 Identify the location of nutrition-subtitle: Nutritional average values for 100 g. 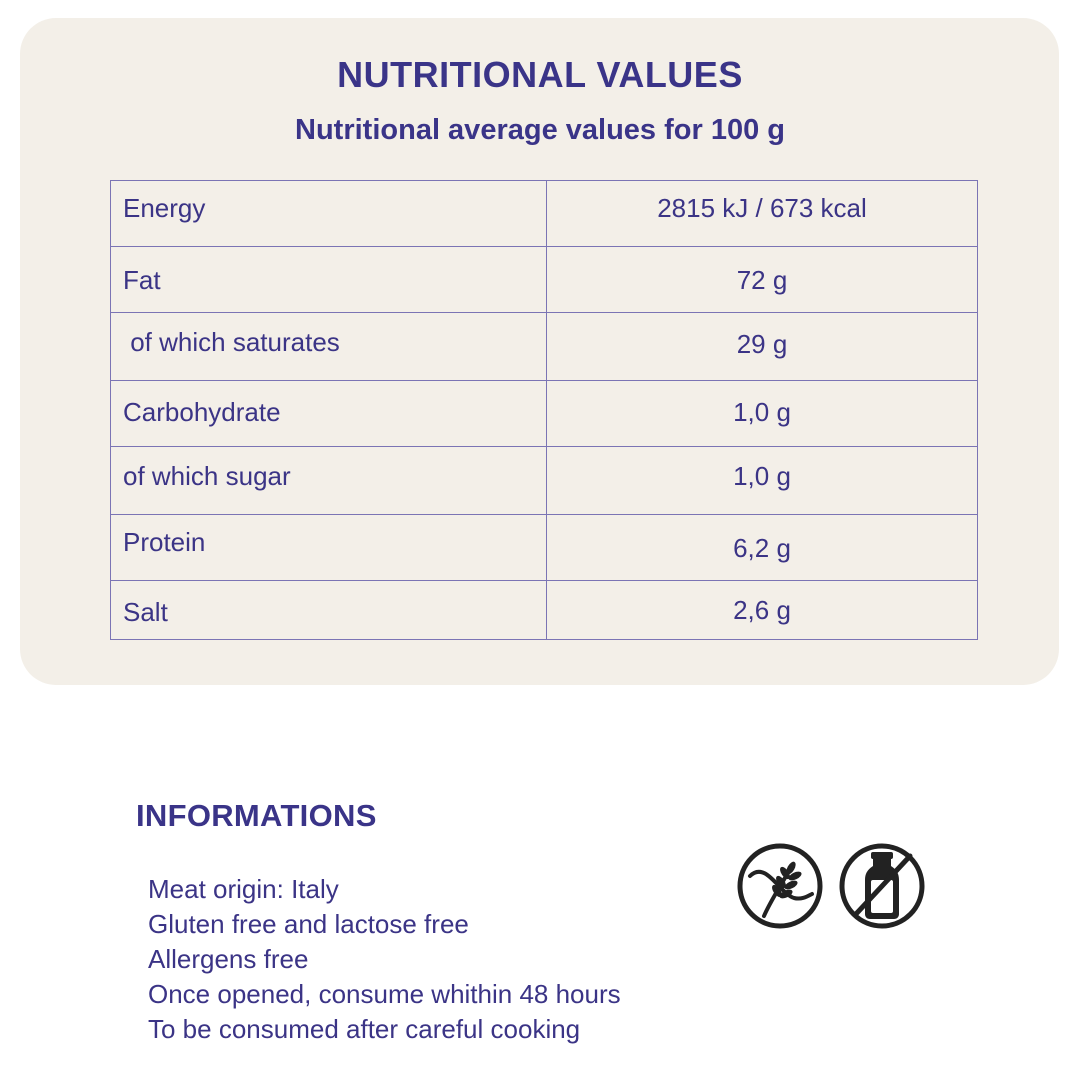
(540, 130).